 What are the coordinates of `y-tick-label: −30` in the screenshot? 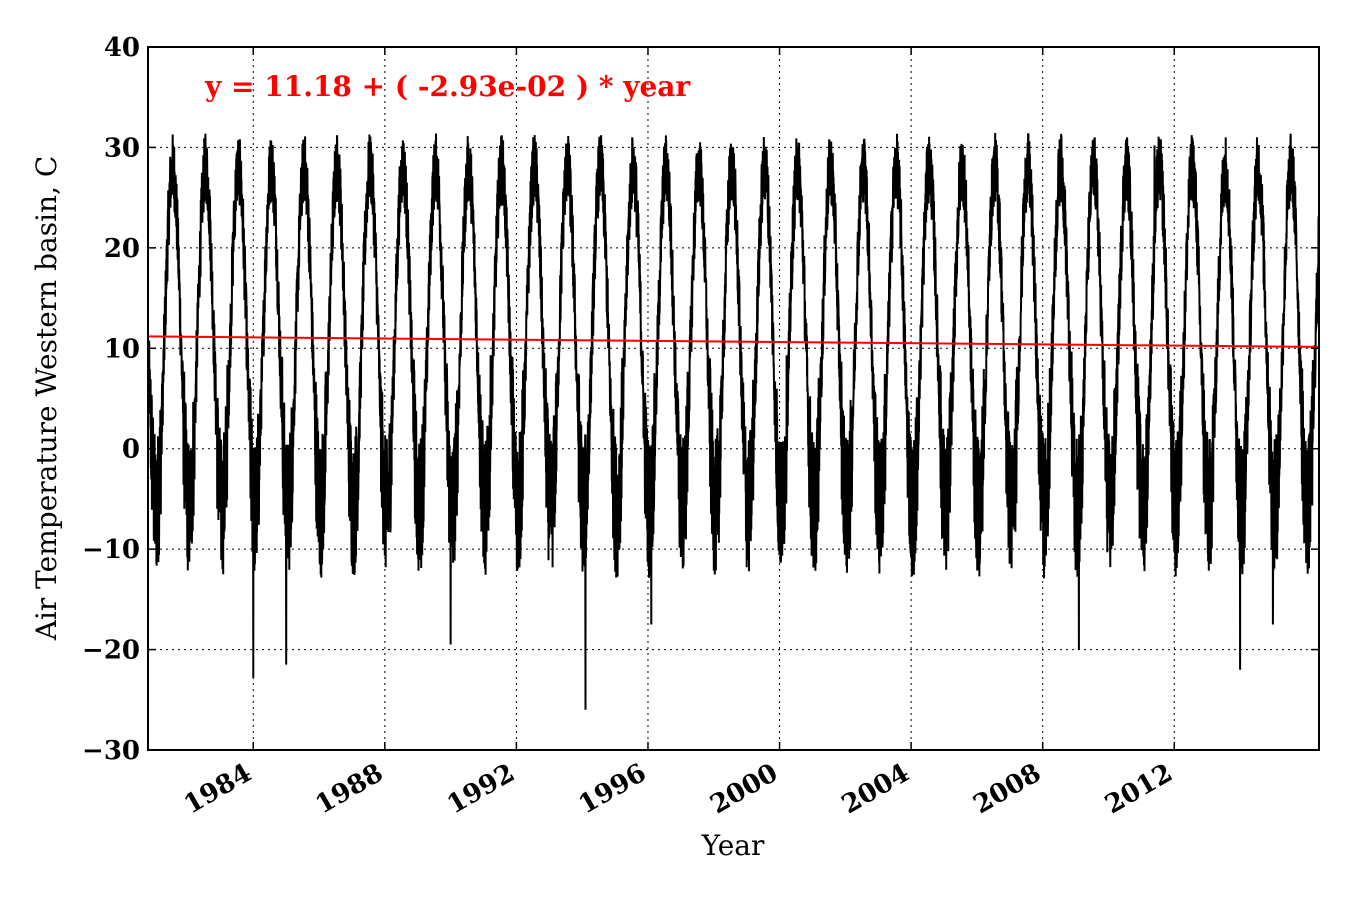 It's located at (111, 751).